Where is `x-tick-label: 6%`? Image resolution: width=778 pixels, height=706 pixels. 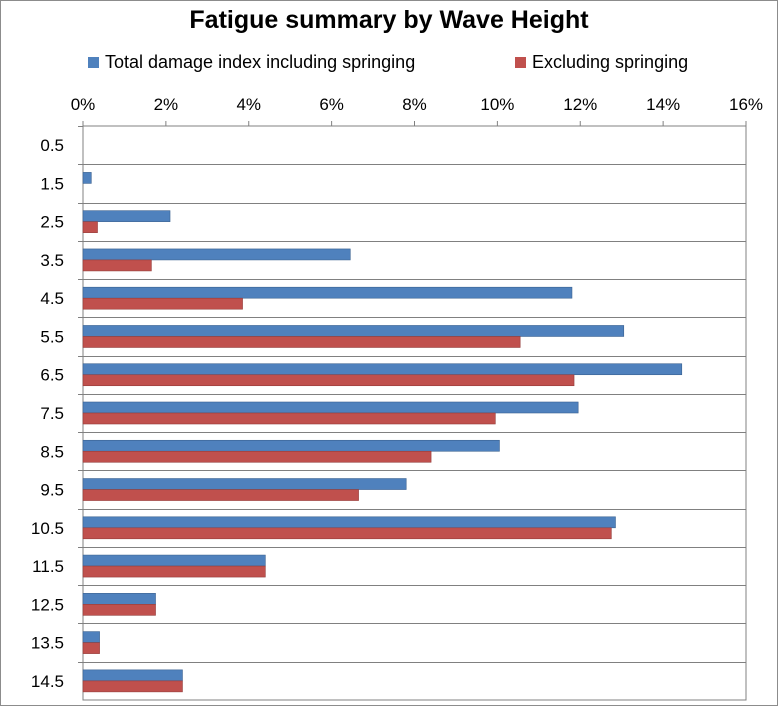
x-tick-label: 6% is located at coordinates (331, 104).